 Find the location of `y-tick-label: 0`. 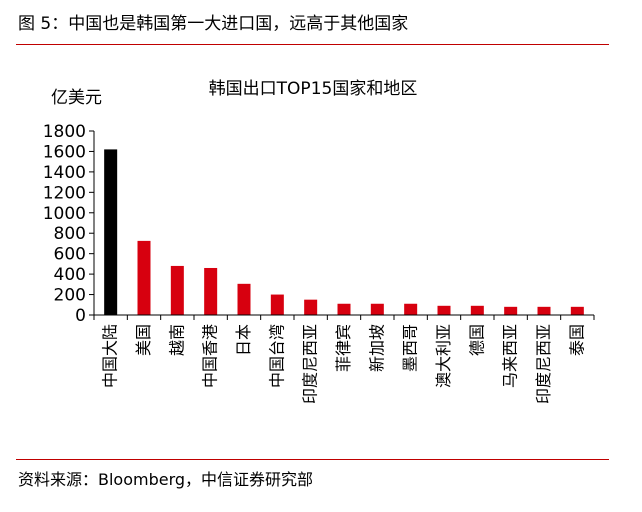

y-tick-label: 0 is located at coordinates (80, 316).